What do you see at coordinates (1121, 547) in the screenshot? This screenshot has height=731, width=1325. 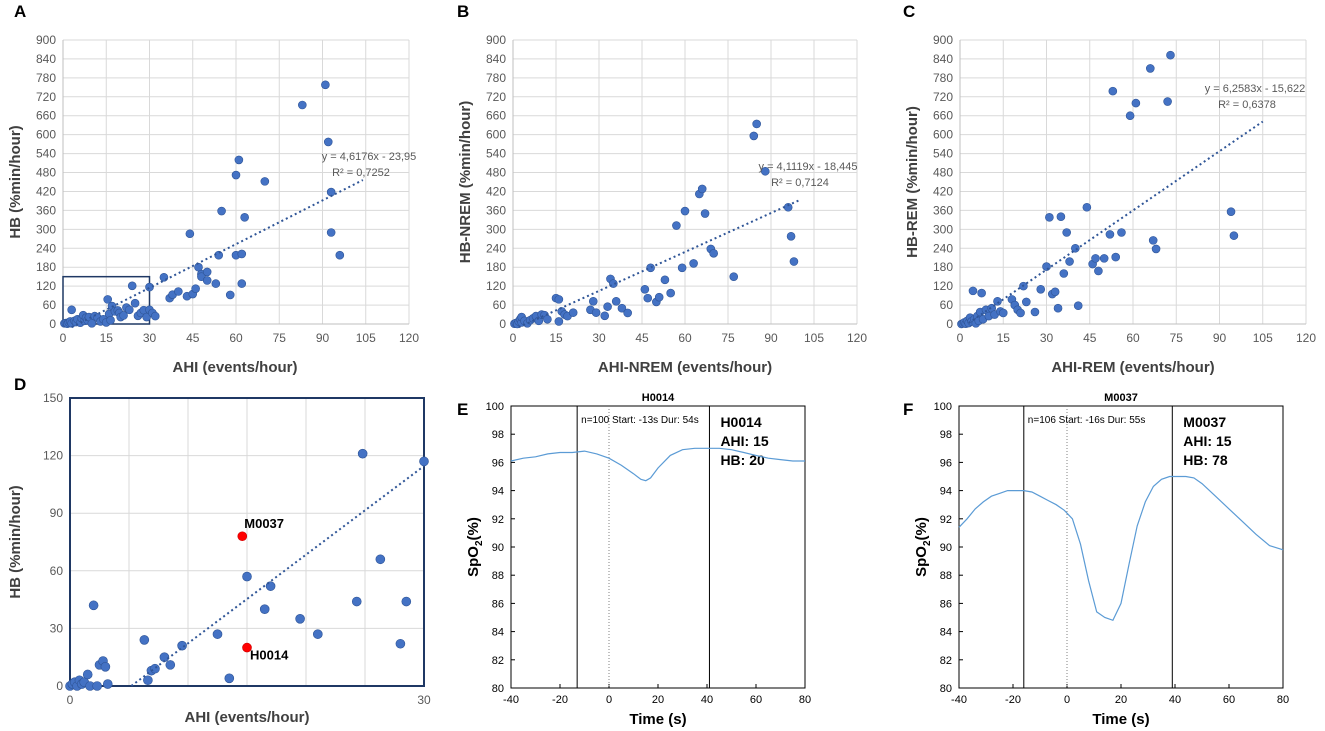 I see `plot-frame` at bounding box center [1121, 547].